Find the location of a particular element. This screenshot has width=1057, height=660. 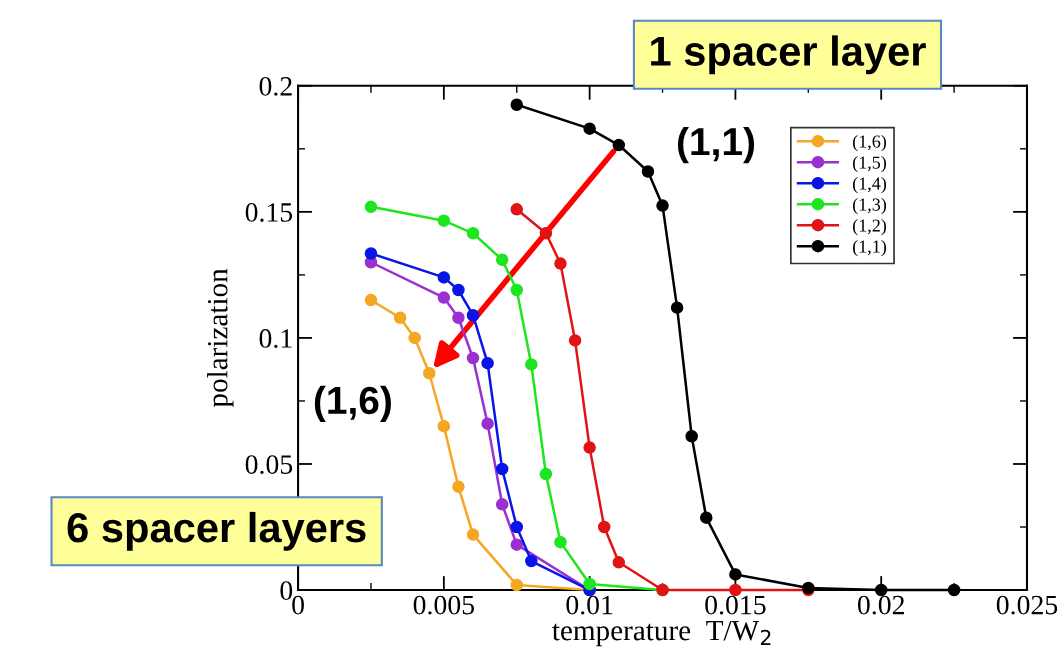

y-tick-label: 0.15 is located at coordinates (269, 212).